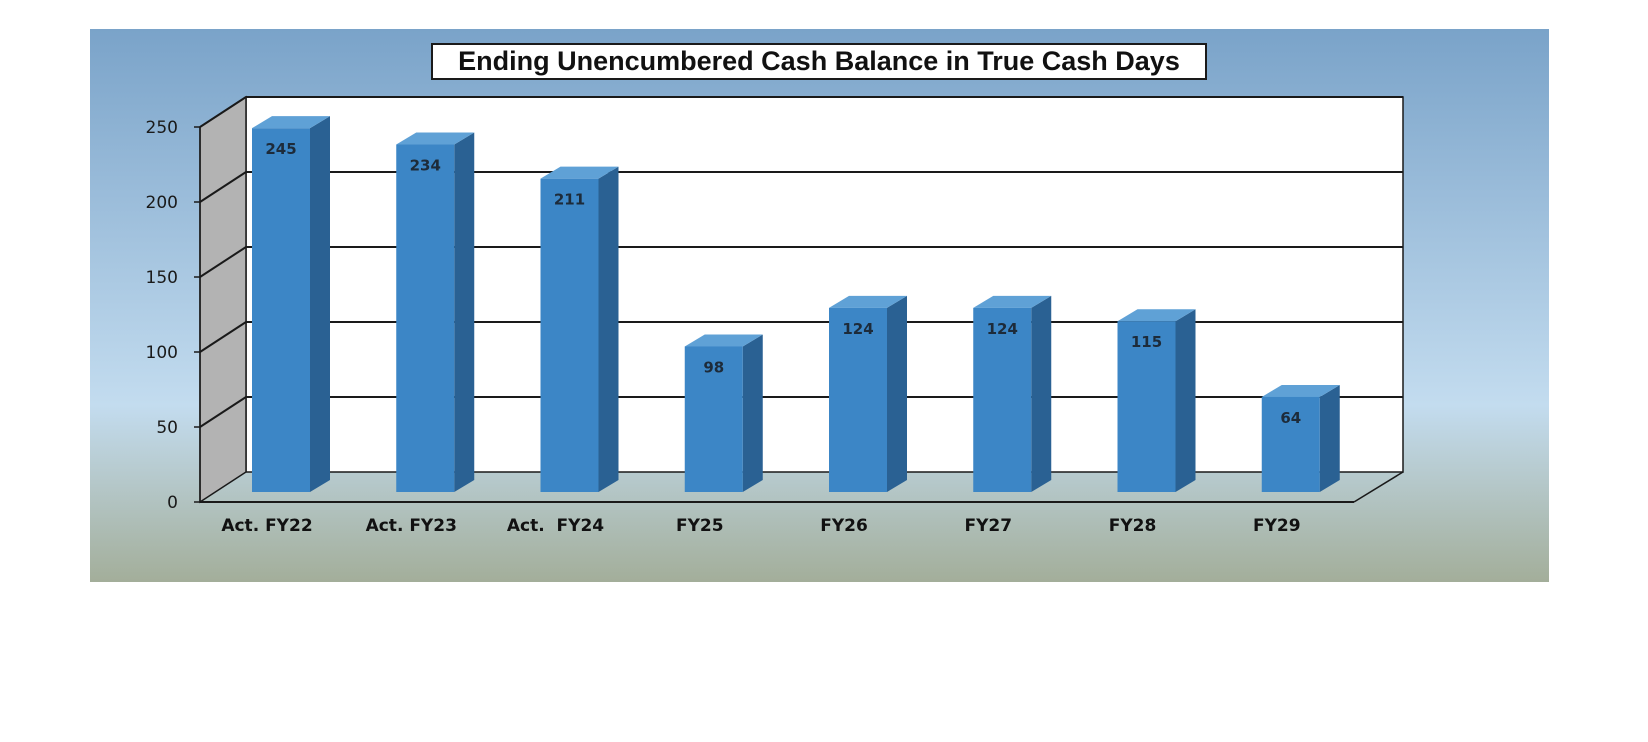  What do you see at coordinates (569, 200) in the screenshot?
I see `data-label: 211` at bounding box center [569, 200].